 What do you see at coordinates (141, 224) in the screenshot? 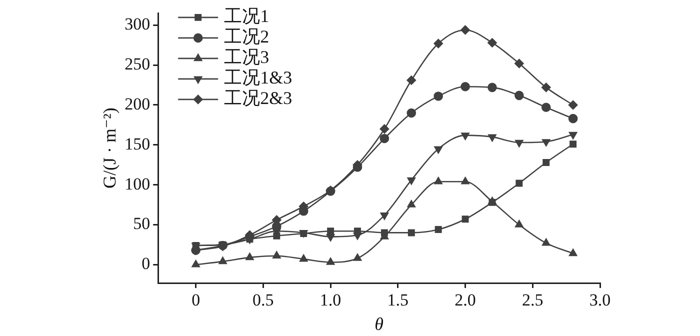
I see `y-tick-label: 50` at bounding box center [141, 224].